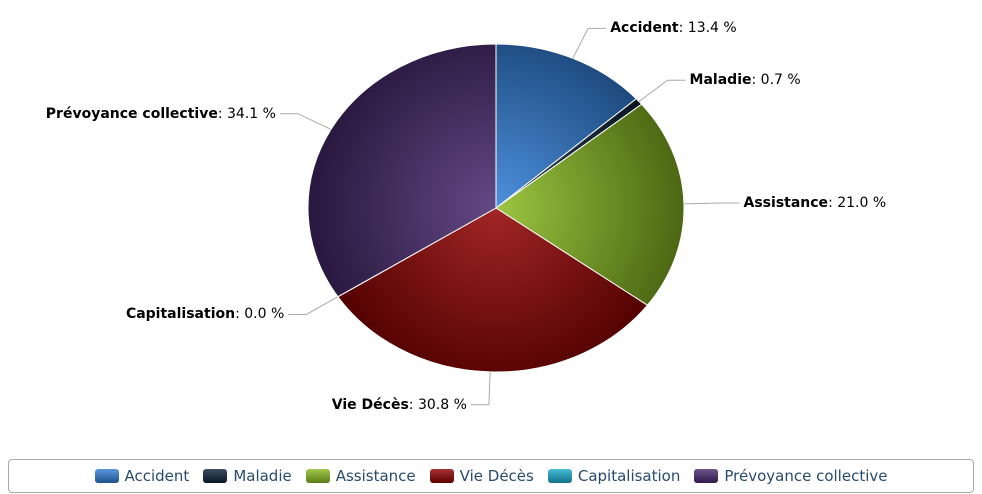  Describe the element at coordinates (438, 405) in the screenshot. I see `label-value: 30.8 %` at that location.